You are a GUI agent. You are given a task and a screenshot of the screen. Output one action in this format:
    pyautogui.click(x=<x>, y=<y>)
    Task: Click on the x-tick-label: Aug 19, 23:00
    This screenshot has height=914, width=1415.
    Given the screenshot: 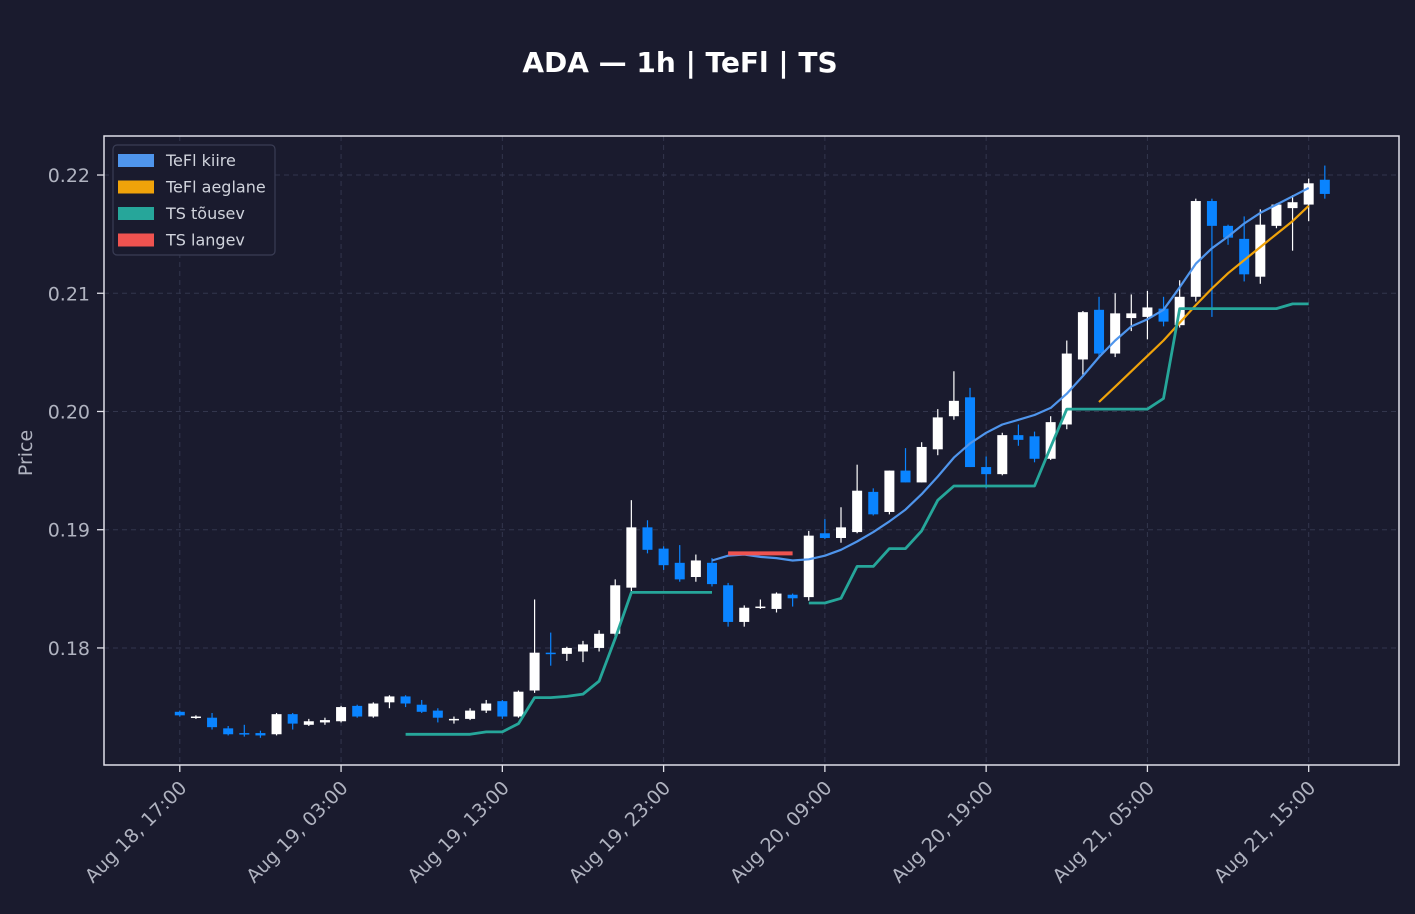 What is the action you would take?
    pyautogui.click(x=620, y=832)
    